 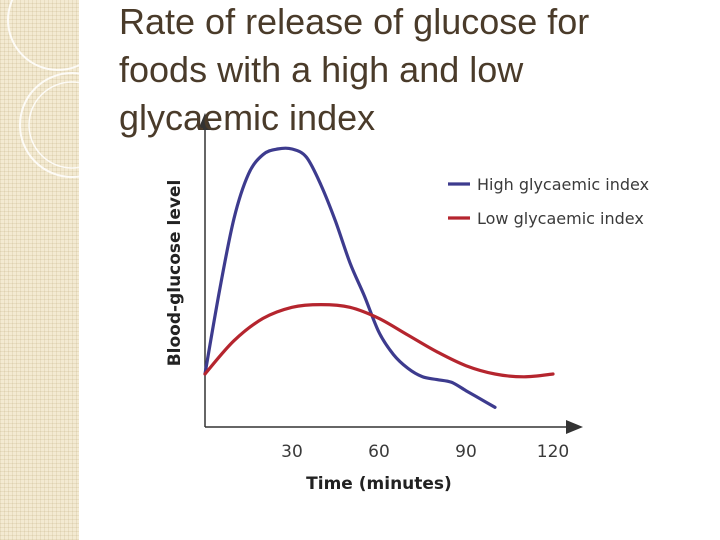 I want to click on x-tick-label: 30, so click(x=292, y=452).